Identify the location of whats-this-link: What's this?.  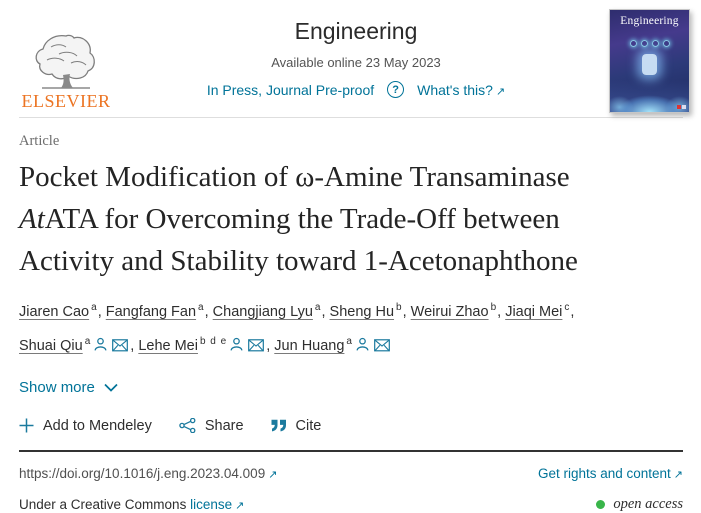
(455, 89).